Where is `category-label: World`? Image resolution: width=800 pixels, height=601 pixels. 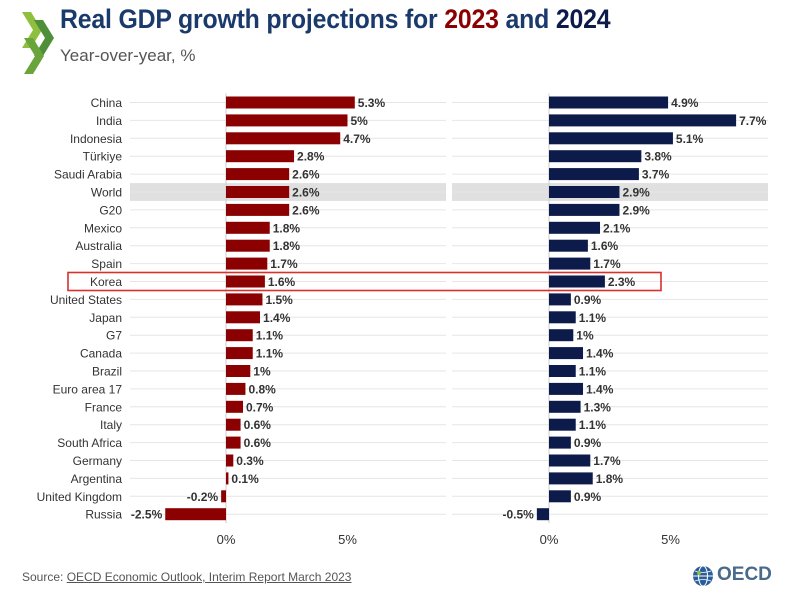 category-label: World is located at coordinates (106, 193).